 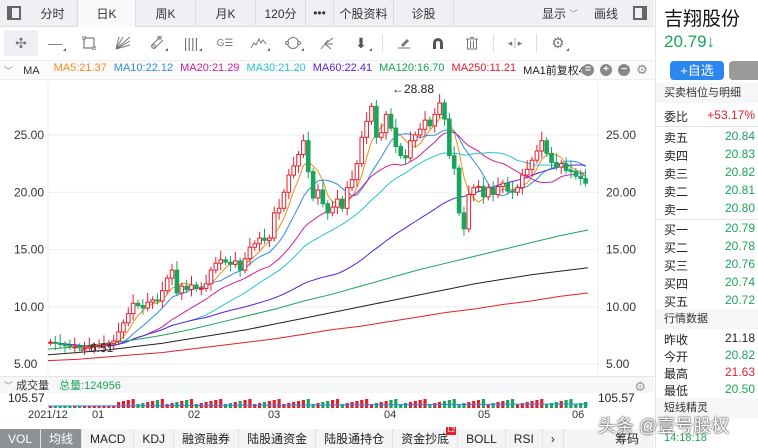 What do you see at coordinates (355, 438) in the screenshot?
I see `indicator-tab-6: 陆股通持仓` at bounding box center [355, 438].